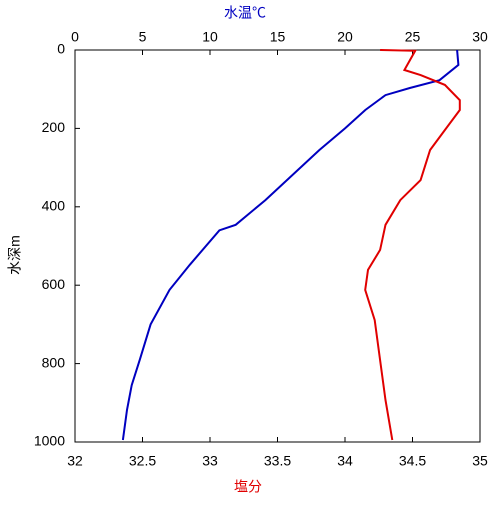 The image size is (500, 505). What do you see at coordinates (15, 255) in the screenshot?
I see `y-label: 水深m` at bounding box center [15, 255].